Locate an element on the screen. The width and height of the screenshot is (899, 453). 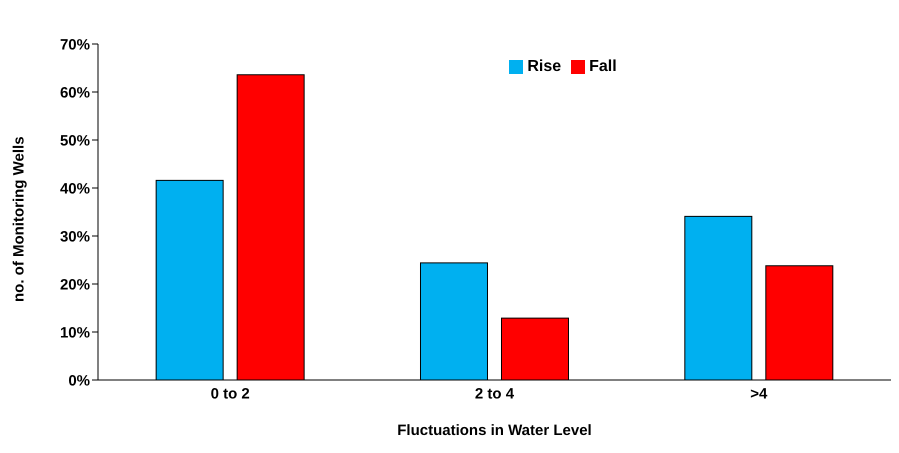
x-tick-label: 2 to 4 is located at coordinates (494, 394).